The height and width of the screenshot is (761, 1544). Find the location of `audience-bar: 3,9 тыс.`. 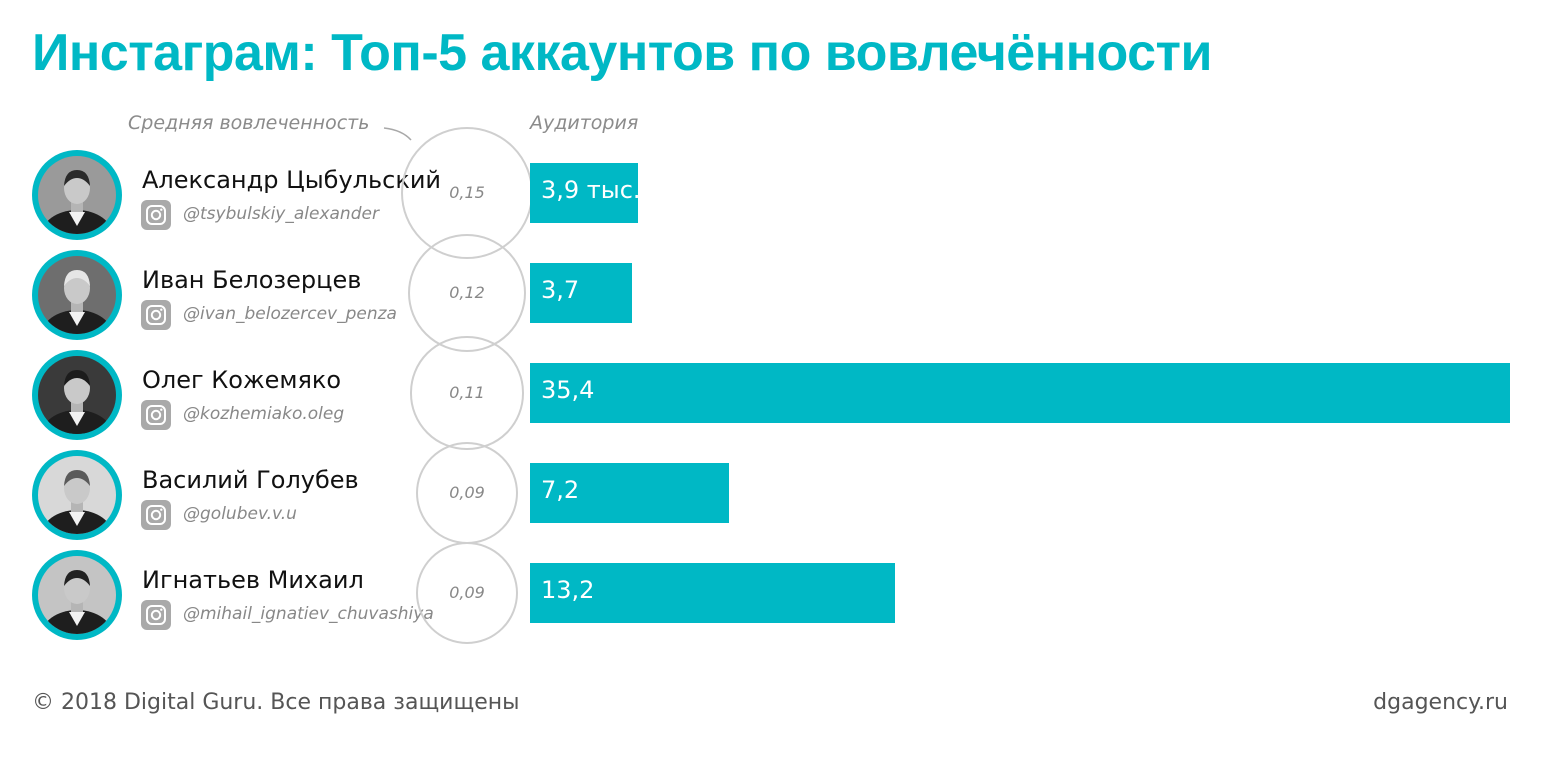

audience-bar: 3,9 тыс. is located at coordinates (585, 193).